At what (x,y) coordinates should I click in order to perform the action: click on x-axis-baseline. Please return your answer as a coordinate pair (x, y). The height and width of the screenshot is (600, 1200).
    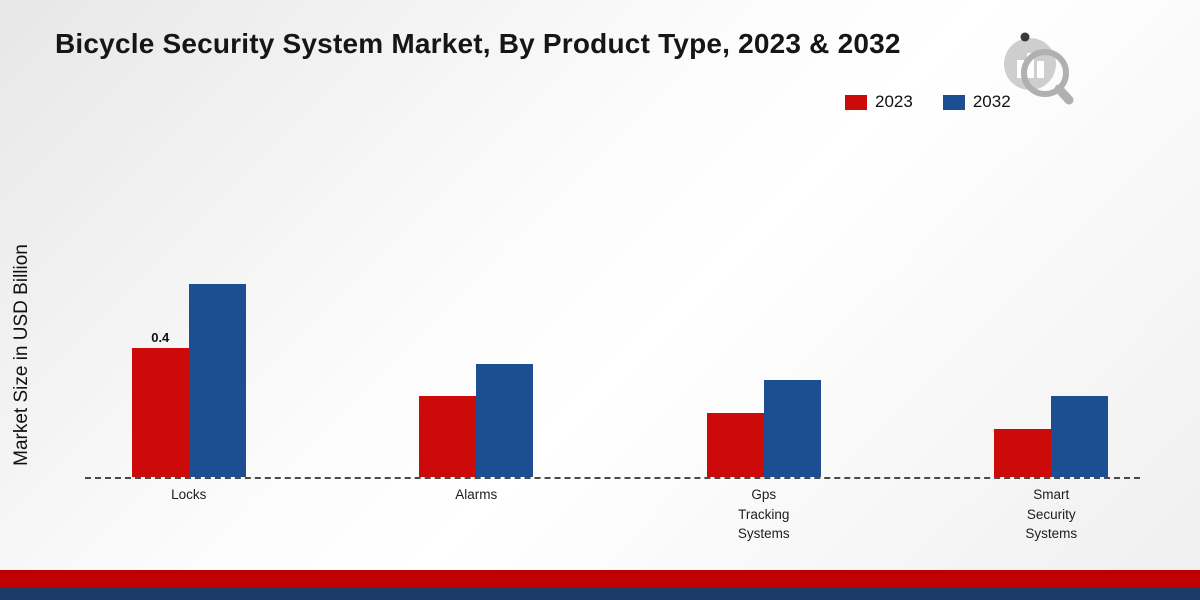
    Looking at the image, I should click on (612, 478).